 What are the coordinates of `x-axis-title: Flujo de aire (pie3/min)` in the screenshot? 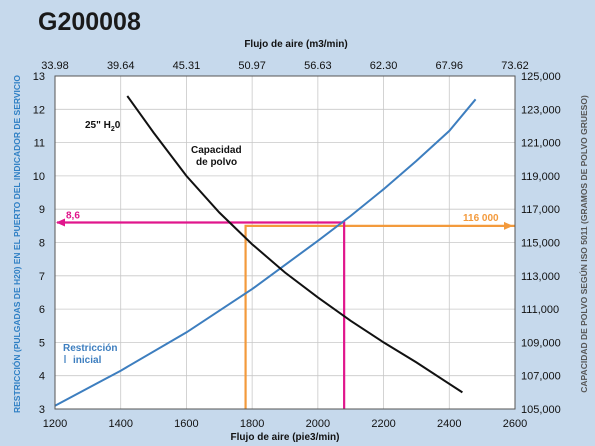 It's located at (285, 437).